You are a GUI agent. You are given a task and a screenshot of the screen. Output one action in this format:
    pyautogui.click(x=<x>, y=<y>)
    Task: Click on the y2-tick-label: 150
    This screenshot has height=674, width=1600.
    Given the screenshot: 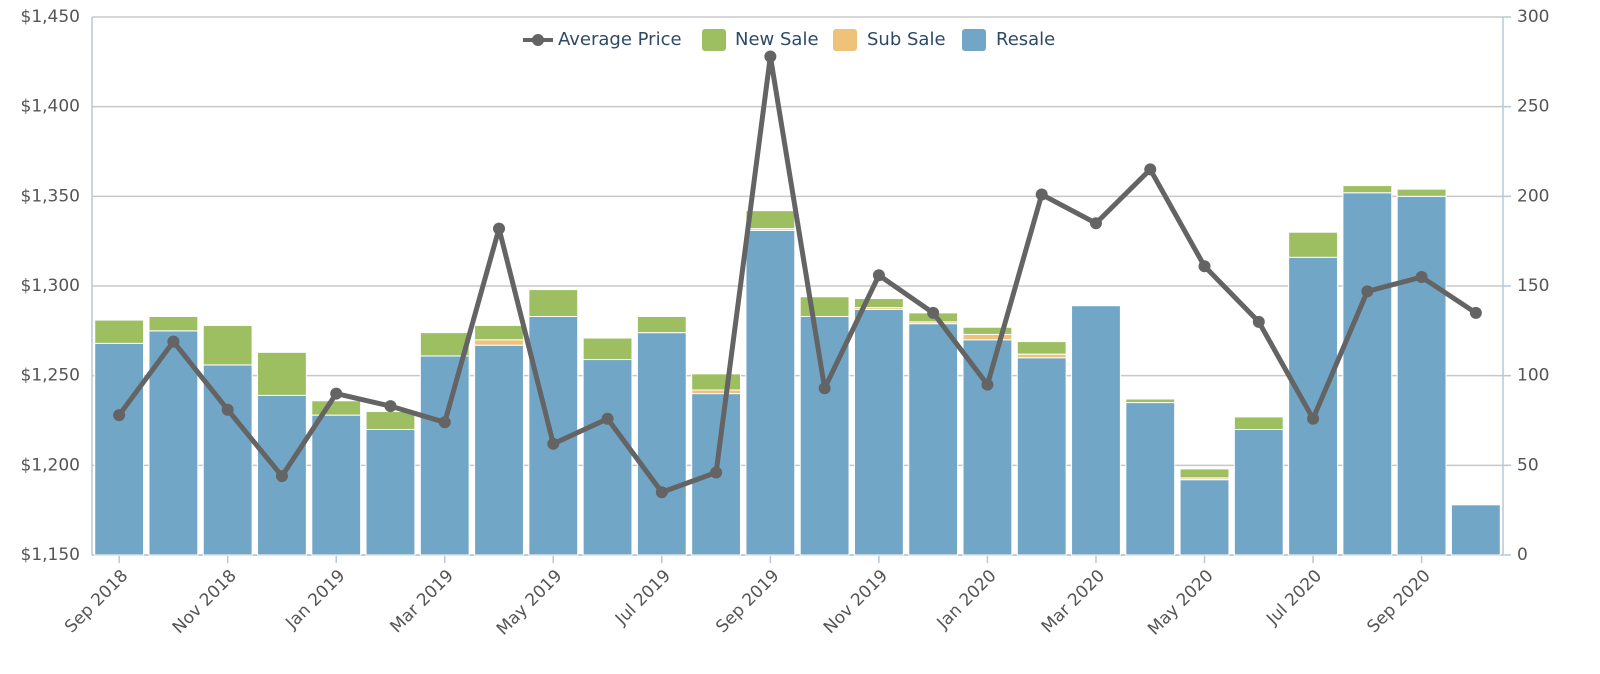 What is the action you would take?
    pyautogui.click(x=1533, y=286)
    